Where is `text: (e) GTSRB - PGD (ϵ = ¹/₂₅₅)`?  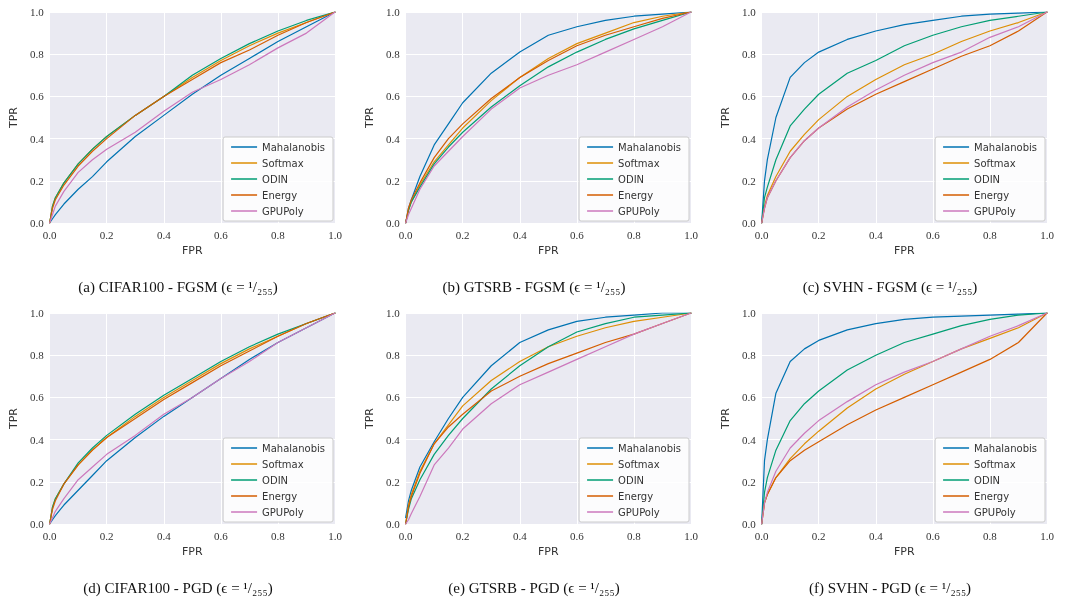 text: (e) GTSRB - PGD (ϵ = ¹/₂₅₅) is located at coordinates (534, 588).